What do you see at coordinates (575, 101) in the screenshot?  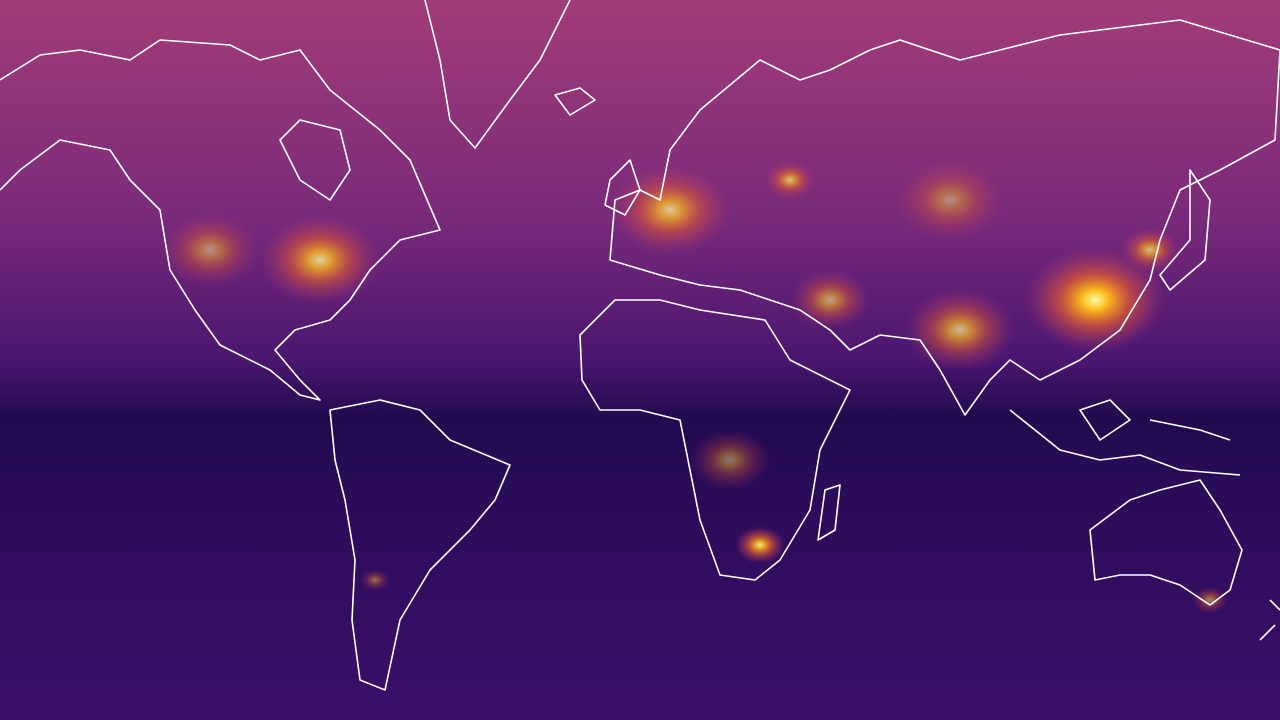 I see `iceland-outline` at bounding box center [575, 101].